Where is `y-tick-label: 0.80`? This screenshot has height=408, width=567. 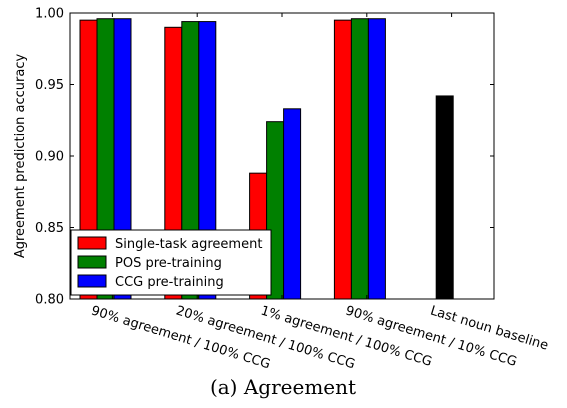 y-tick-label: 0.80 is located at coordinates (49, 300).